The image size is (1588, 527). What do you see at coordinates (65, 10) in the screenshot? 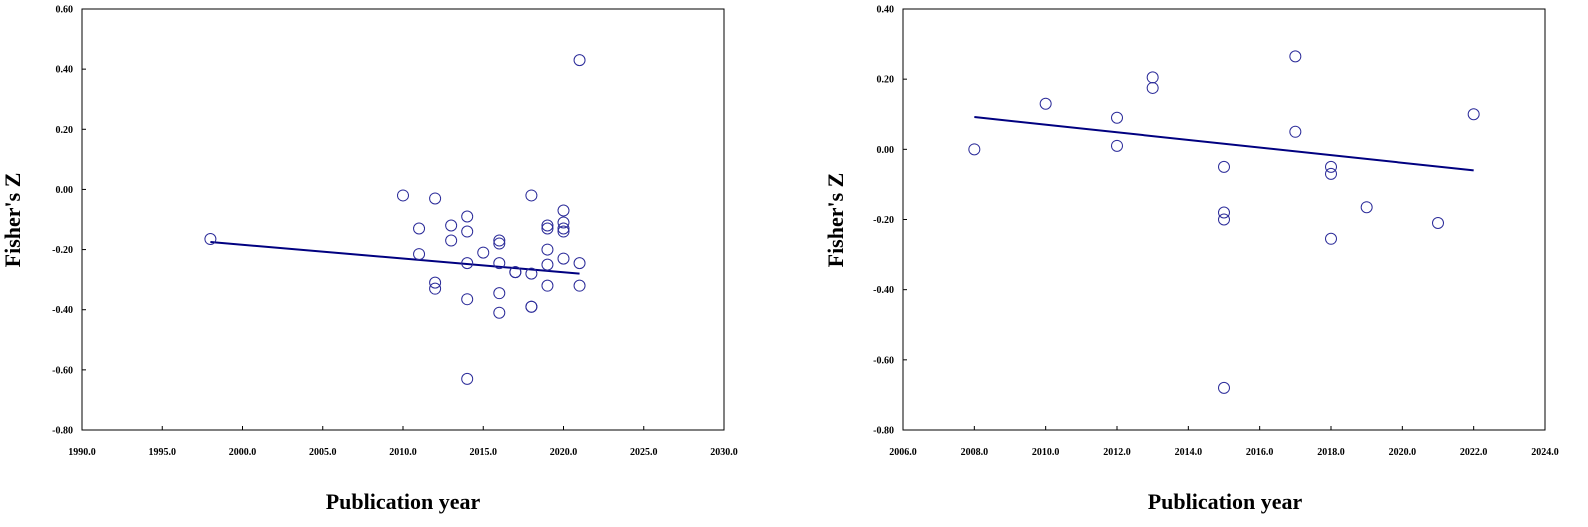
I see `y-tick-label: 0.60` at bounding box center [65, 10].